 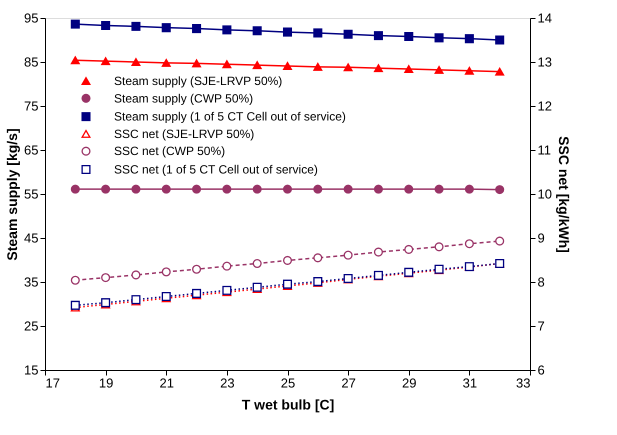 I want to click on y-tick-label: 65, so click(x=31, y=150).